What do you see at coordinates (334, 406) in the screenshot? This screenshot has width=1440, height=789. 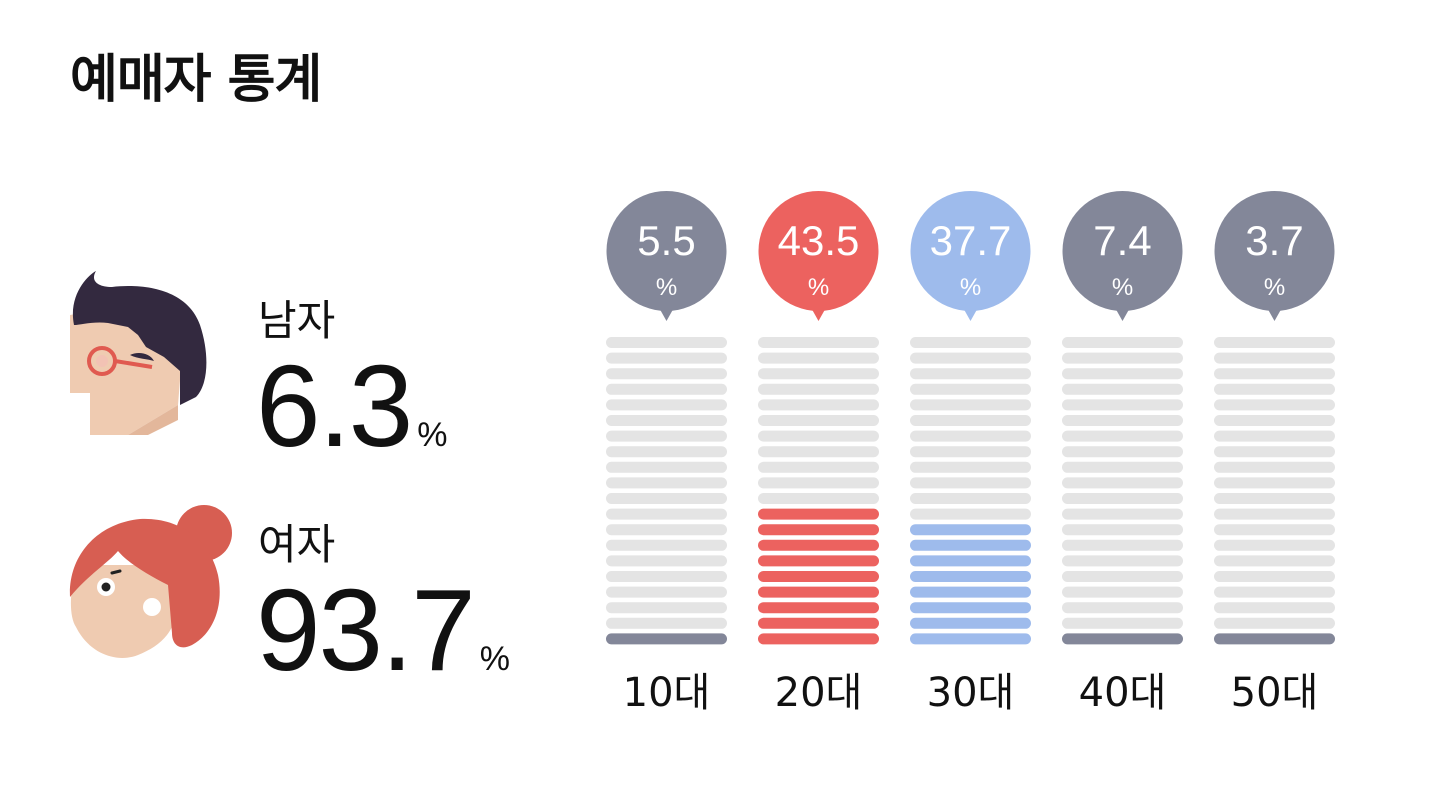 I see `male-value: 6.3` at bounding box center [334, 406].